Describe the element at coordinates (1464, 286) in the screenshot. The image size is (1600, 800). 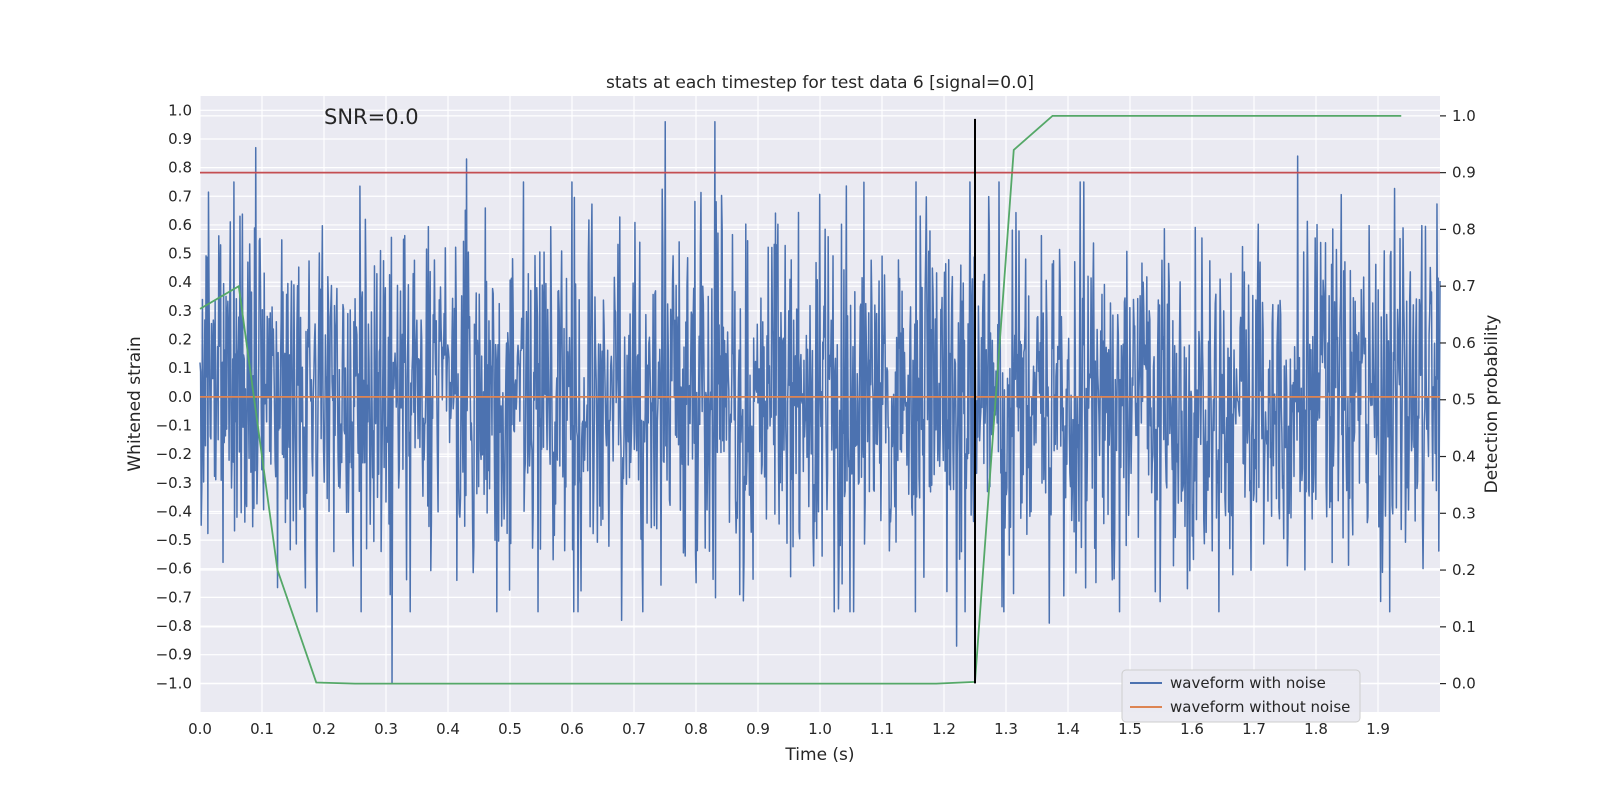
I see `y2-tick-label: 0.7` at that location.